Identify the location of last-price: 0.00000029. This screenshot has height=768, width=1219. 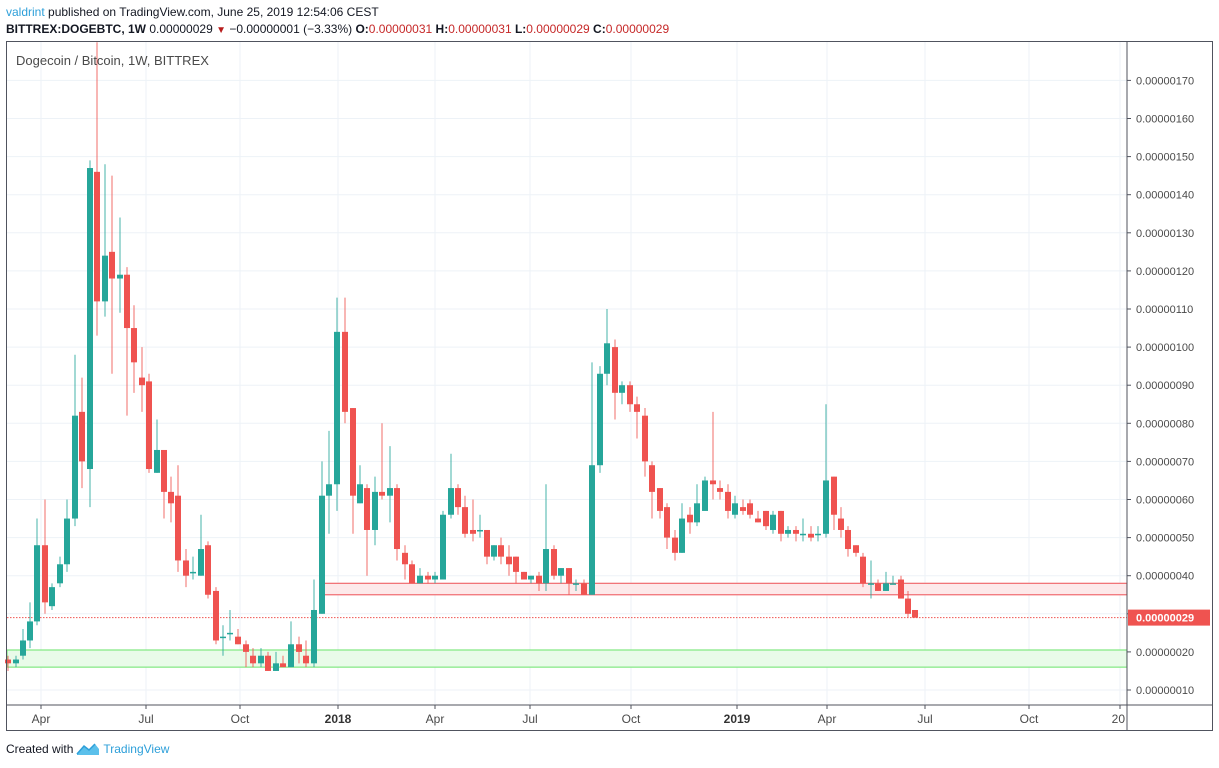
(181, 29).